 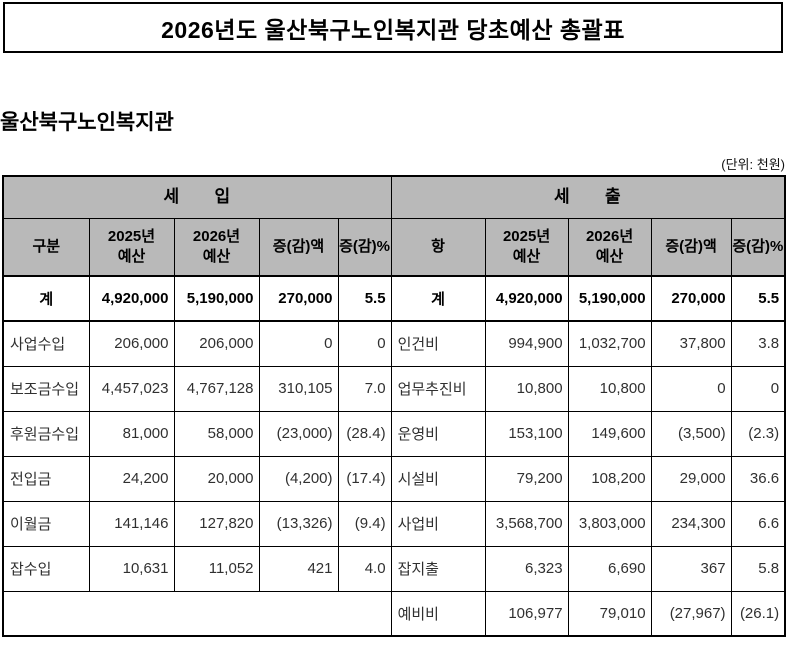 I want to click on revenue-cell: 7.0, so click(x=364, y=388).